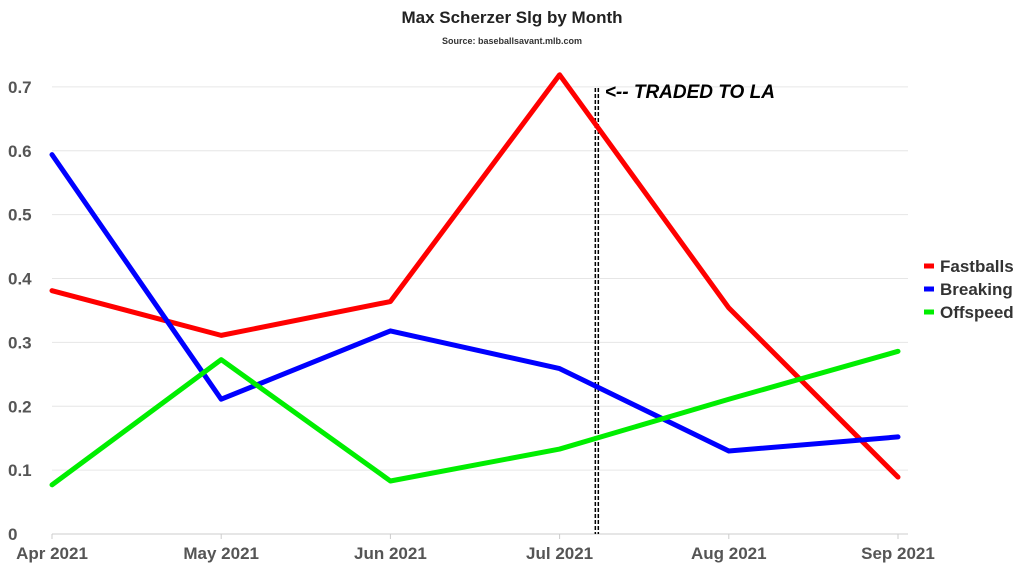  Describe the element at coordinates (976, 289) in the screenshot. I see `legend-entry: Breaking` at that location.